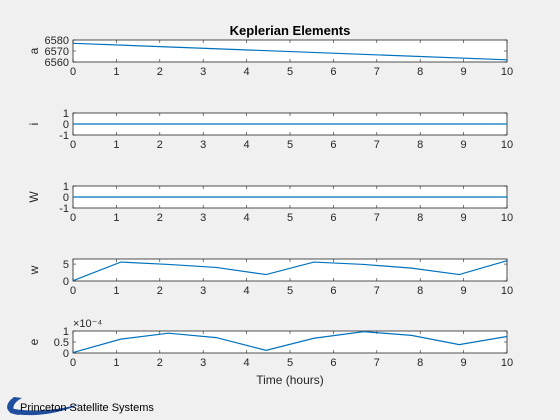 The image size is (560, 420). I want to click on y-tick-label: 5, so click(66, 265).